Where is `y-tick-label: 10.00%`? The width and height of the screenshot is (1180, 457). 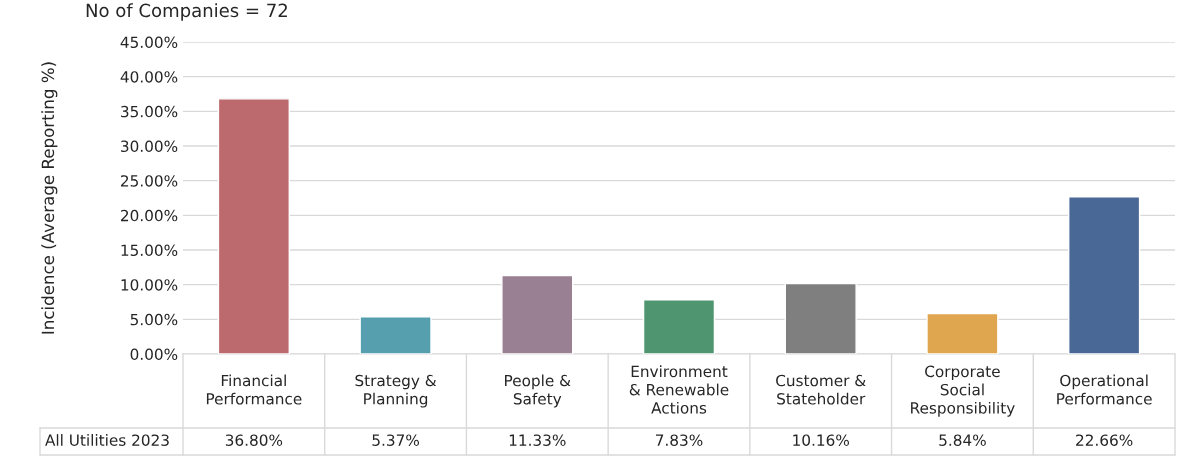 y-tick-label: 10.00% is located at coordinates (149, 285).